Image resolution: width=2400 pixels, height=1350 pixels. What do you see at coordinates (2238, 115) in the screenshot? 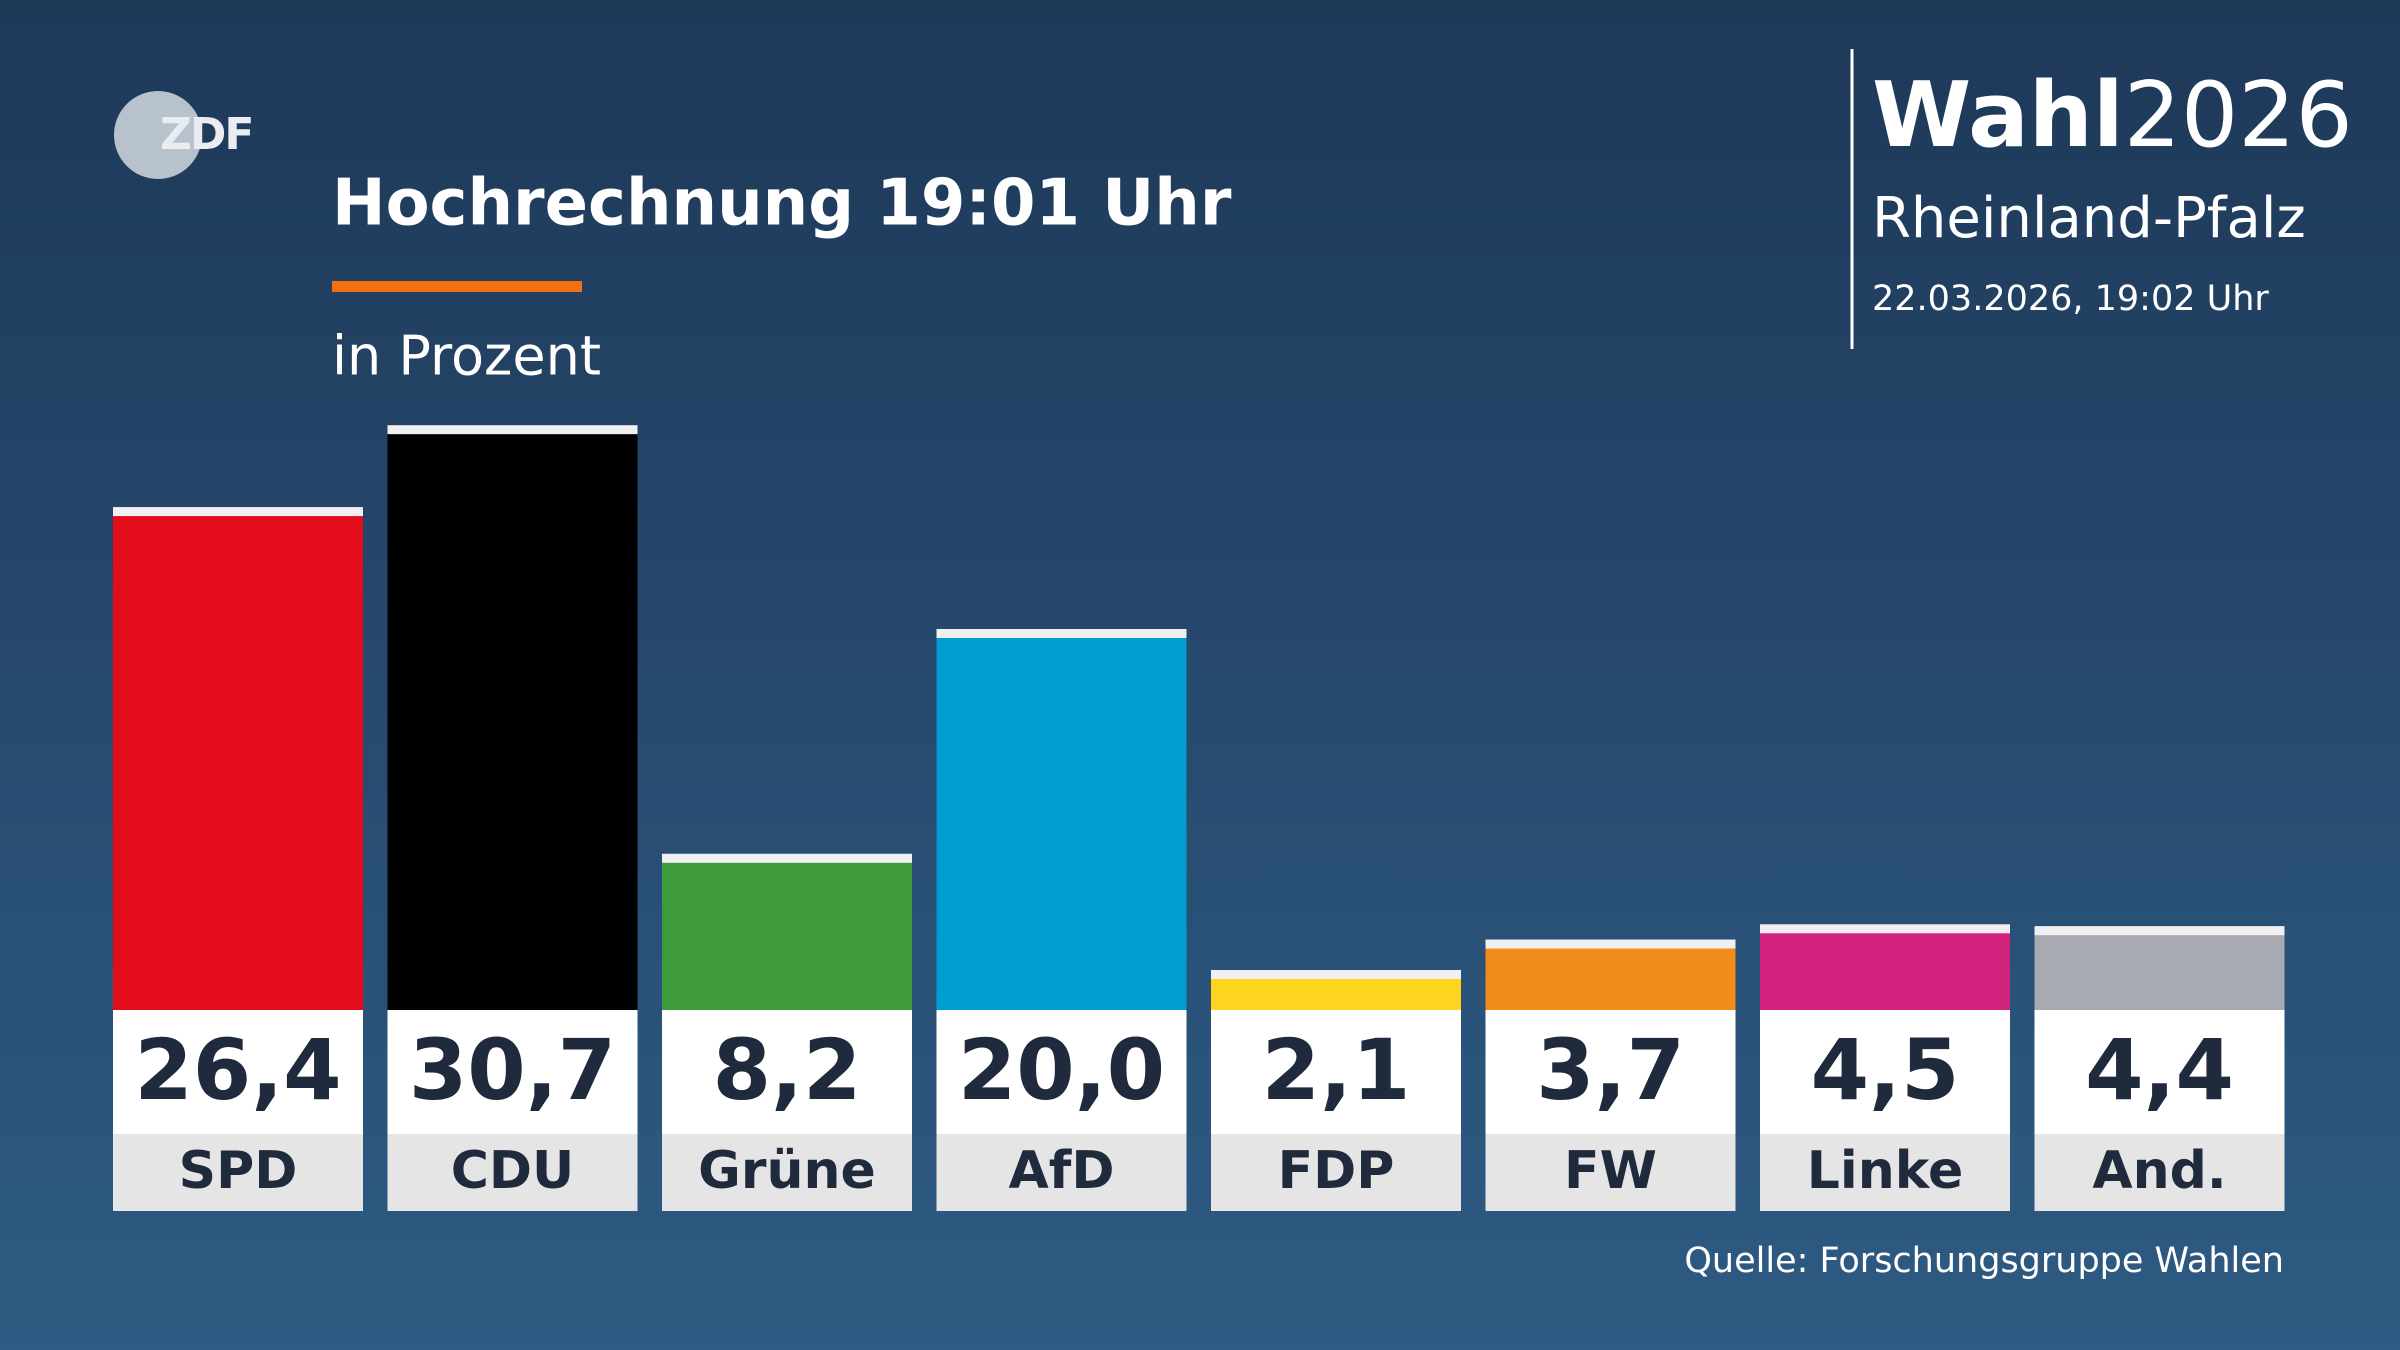
I see `brand-light: 2026` at bounding box center [2238, 115].